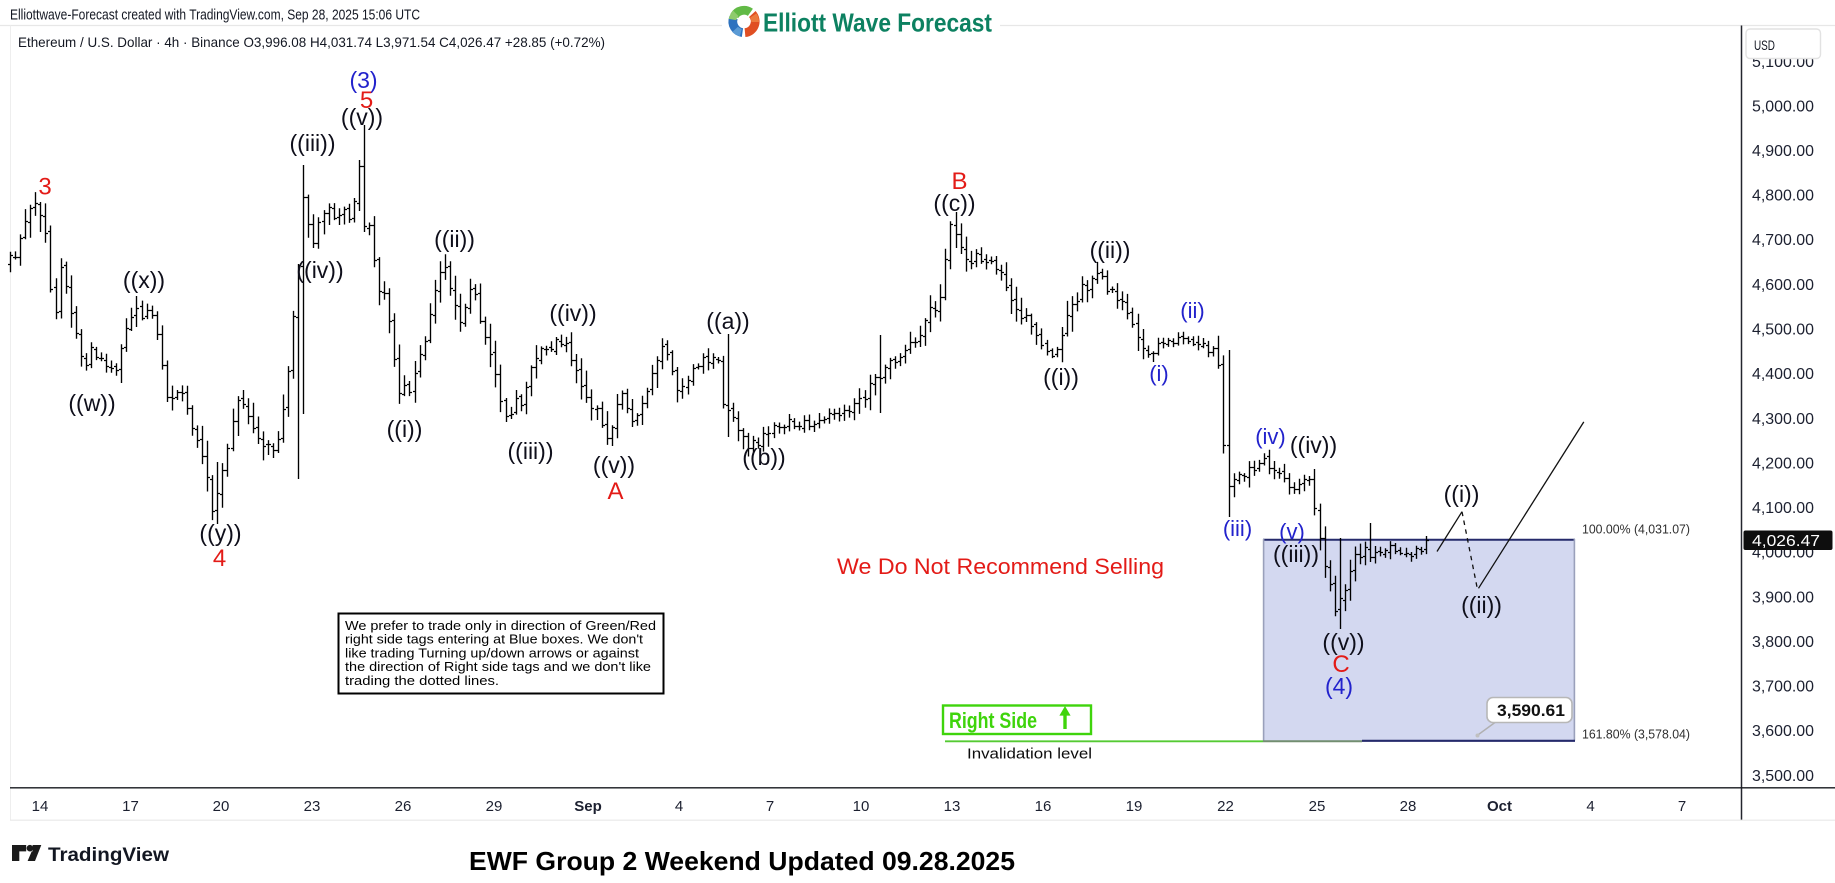  I want to click on svg-text: C, so click(1340, 664).